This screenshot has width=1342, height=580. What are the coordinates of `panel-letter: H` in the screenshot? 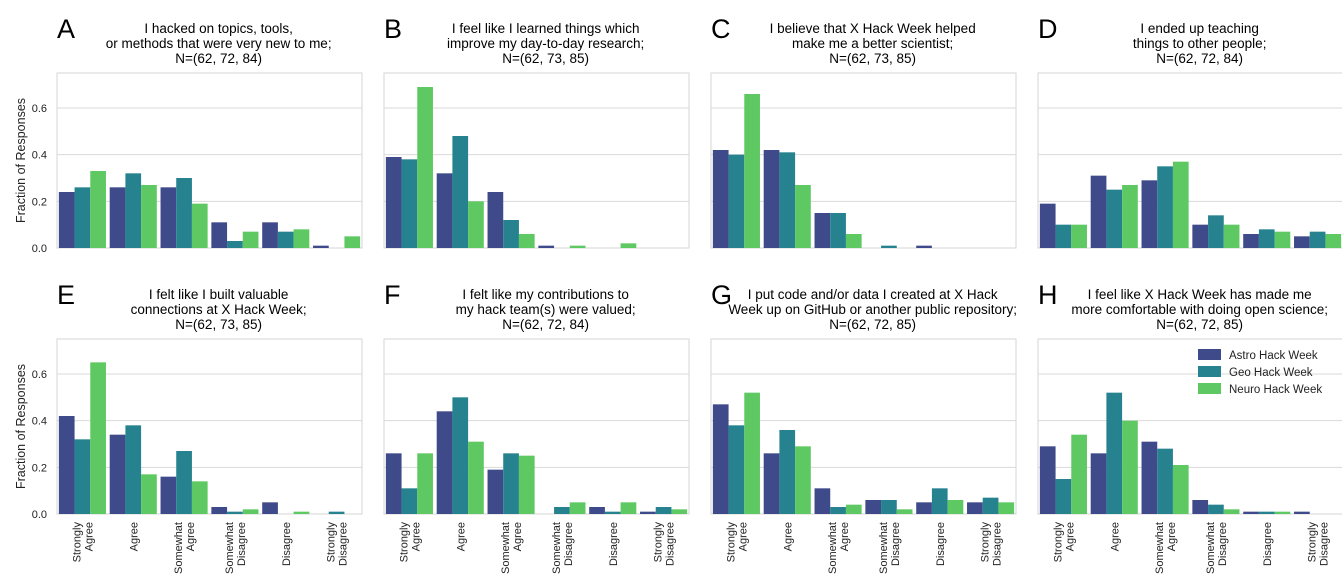 It's located at (1048, 295).